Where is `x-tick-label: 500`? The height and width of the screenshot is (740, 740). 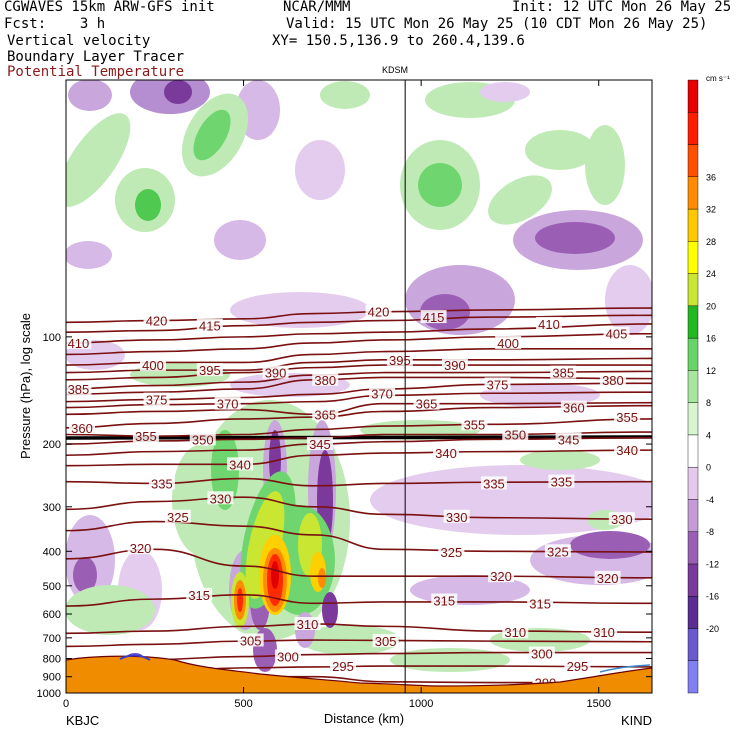 x-tick-label: 500 is located at coordinates (243, 704).